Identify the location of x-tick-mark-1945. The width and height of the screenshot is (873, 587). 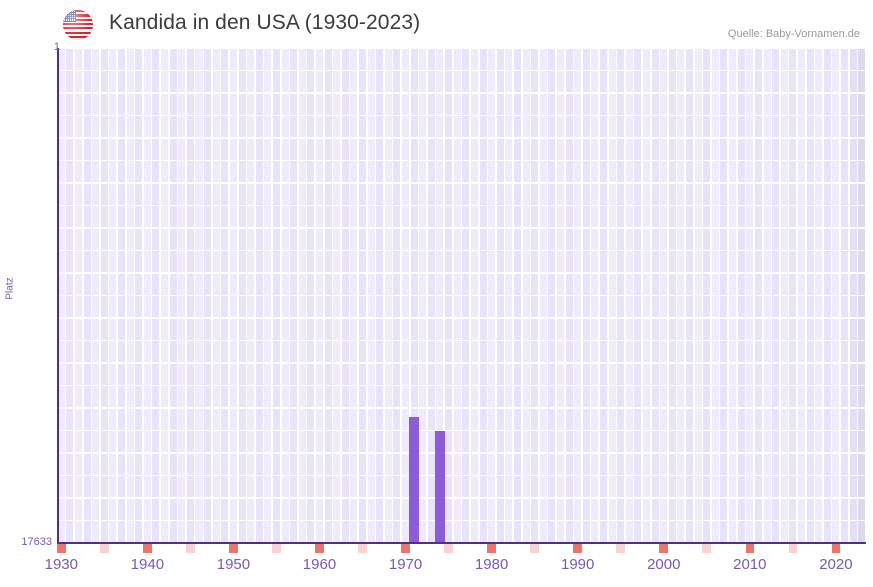
(190, 548).